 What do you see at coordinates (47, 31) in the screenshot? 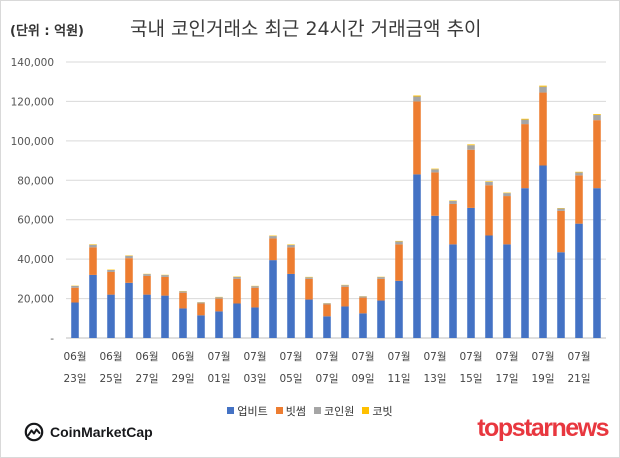
I see `unit-label: (단위 : 억원)` at bounding box center [47, 31].